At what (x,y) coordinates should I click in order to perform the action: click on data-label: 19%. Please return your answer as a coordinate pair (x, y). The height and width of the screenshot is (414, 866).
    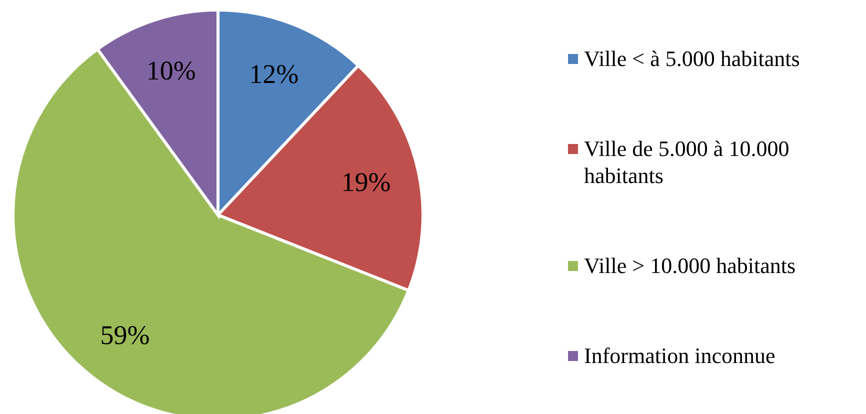
    Looking at the image, I should click on (366, 181).